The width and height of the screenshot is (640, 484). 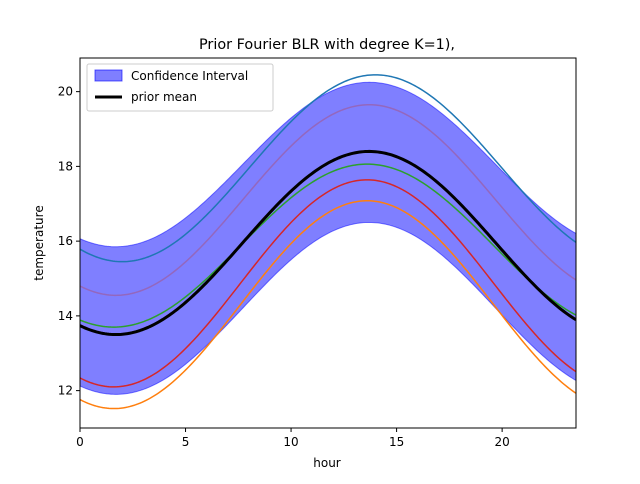 I want to click on y-tick-label: 12, so click(x=65, y=391).